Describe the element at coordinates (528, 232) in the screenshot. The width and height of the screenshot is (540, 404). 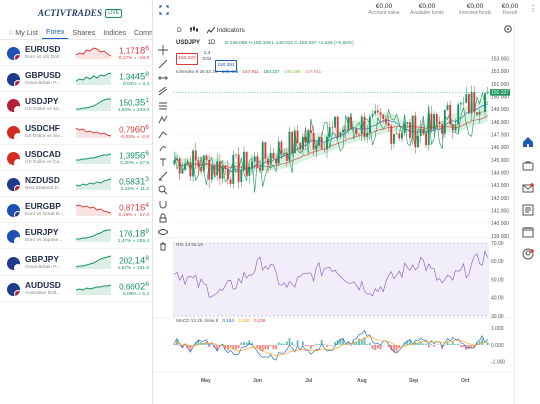
I see `calendar-icon` at that location.